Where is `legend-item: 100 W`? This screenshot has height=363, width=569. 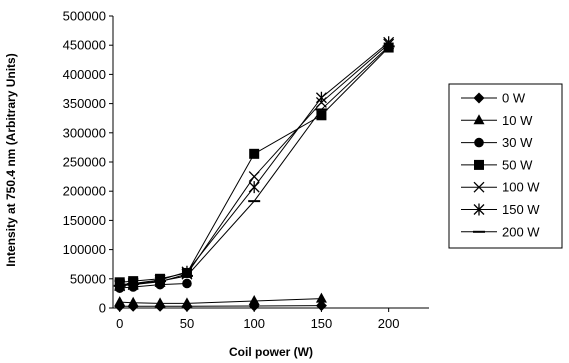
legend-item: 100 W is located at coordinates (500, 187).